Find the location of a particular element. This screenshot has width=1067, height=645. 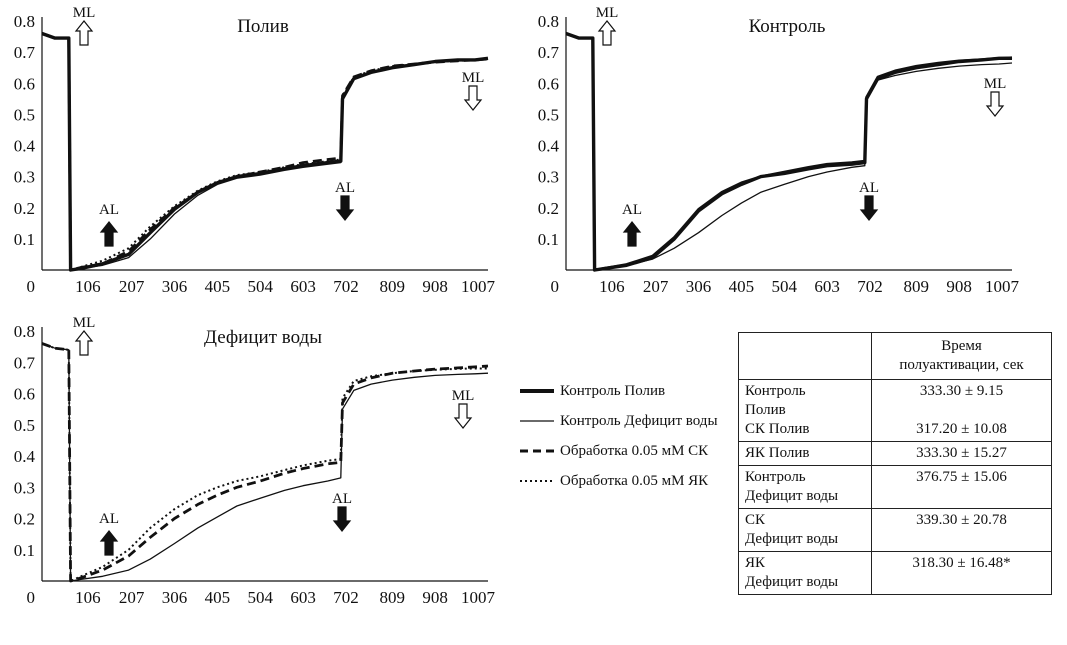

table-row-label: Контроль Дефицит воды is located at coordinates (805, 487).